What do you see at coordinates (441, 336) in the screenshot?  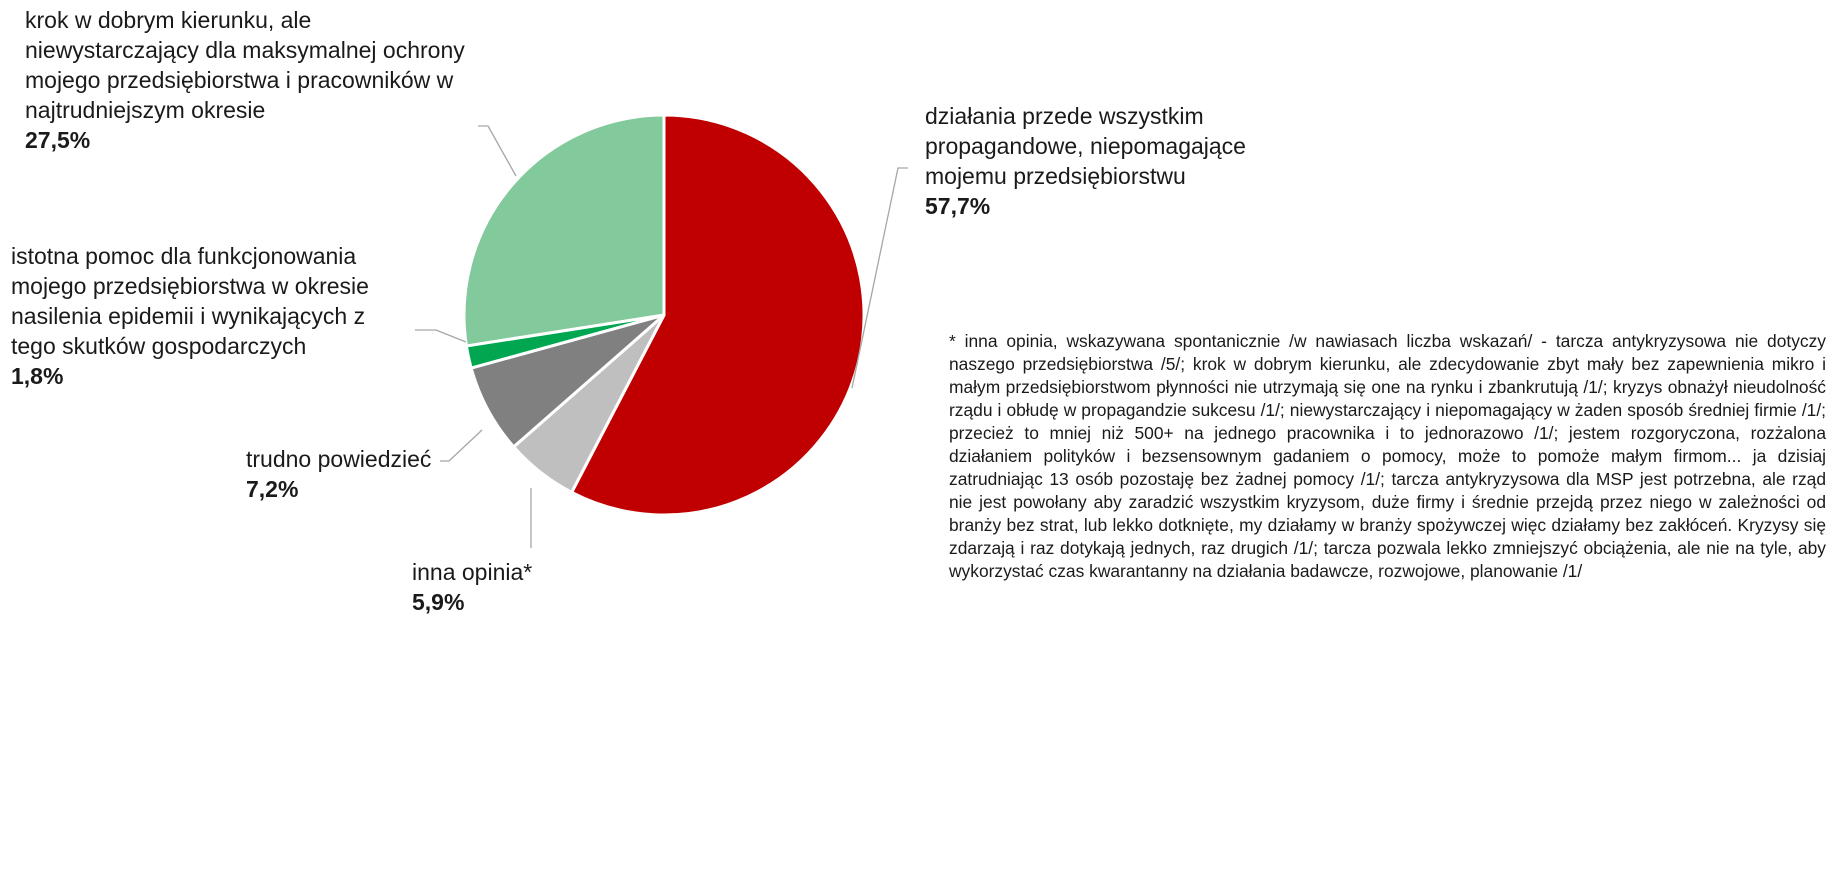 I see `leader-line-significant-help` at bounding box center [441, 336].